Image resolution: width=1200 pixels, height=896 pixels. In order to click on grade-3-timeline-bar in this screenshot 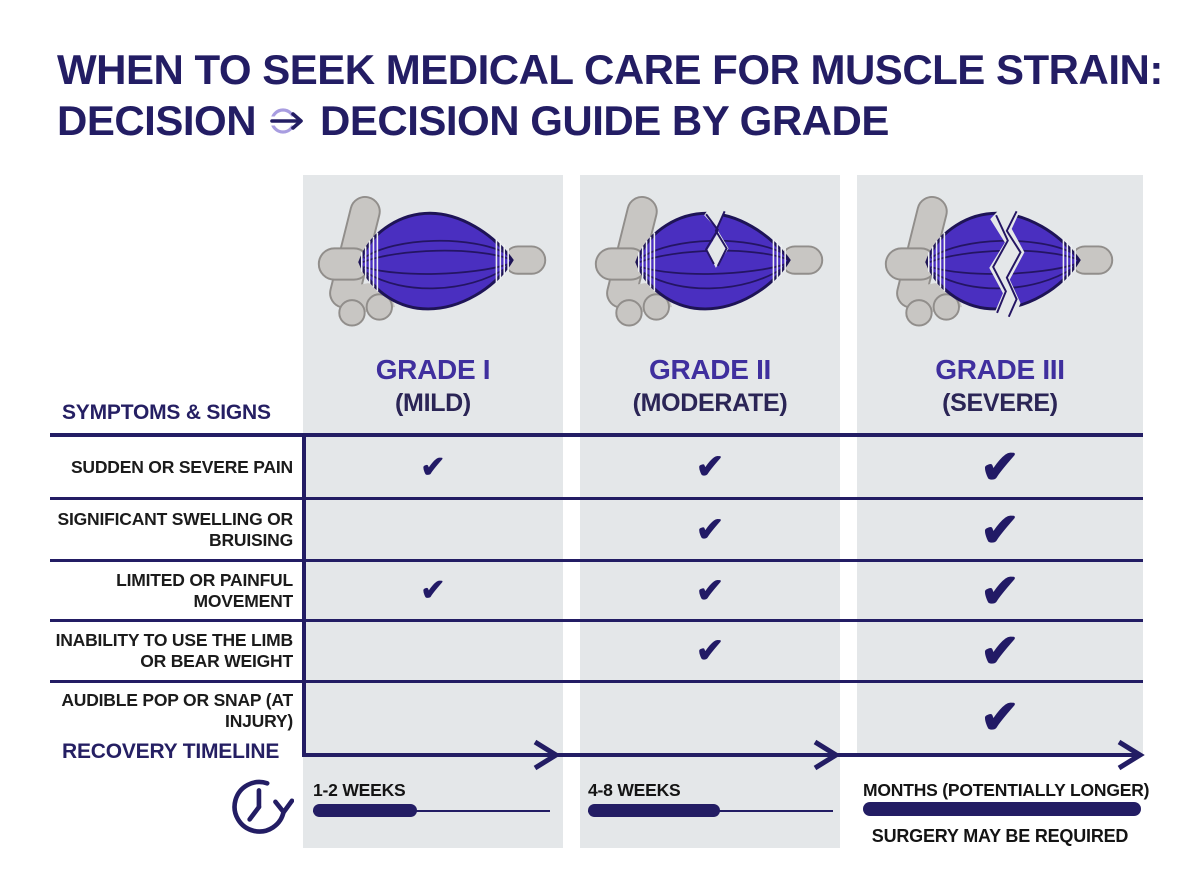, I will do `click(1002, 809)`.